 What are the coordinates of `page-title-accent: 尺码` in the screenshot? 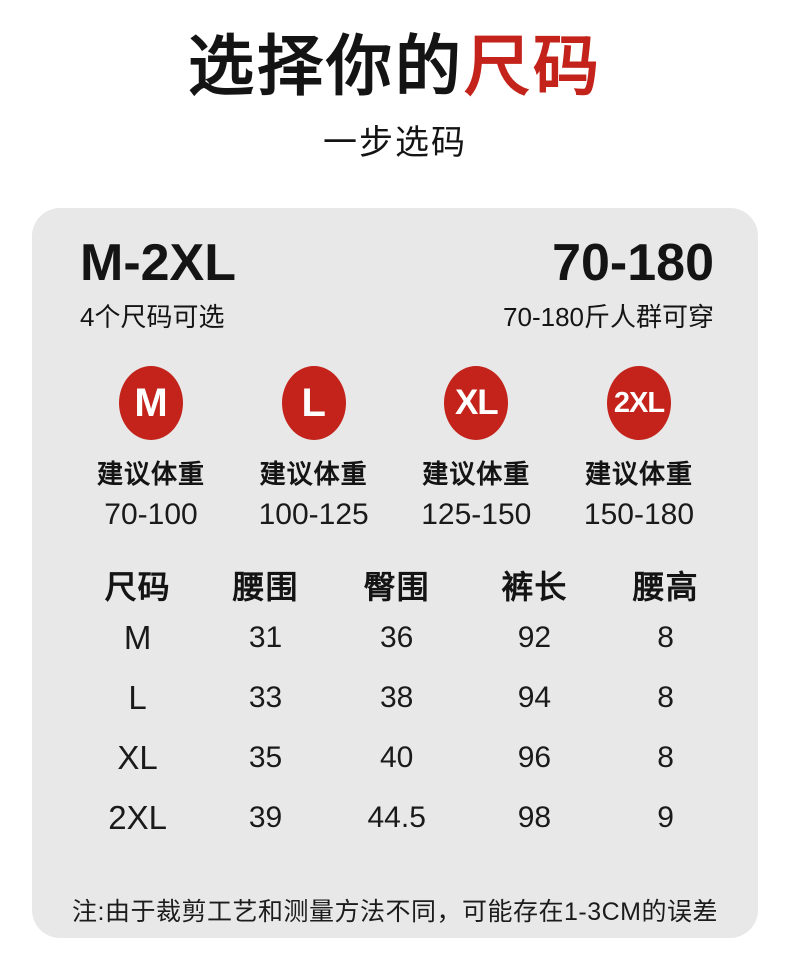 It's located at (533, 66).